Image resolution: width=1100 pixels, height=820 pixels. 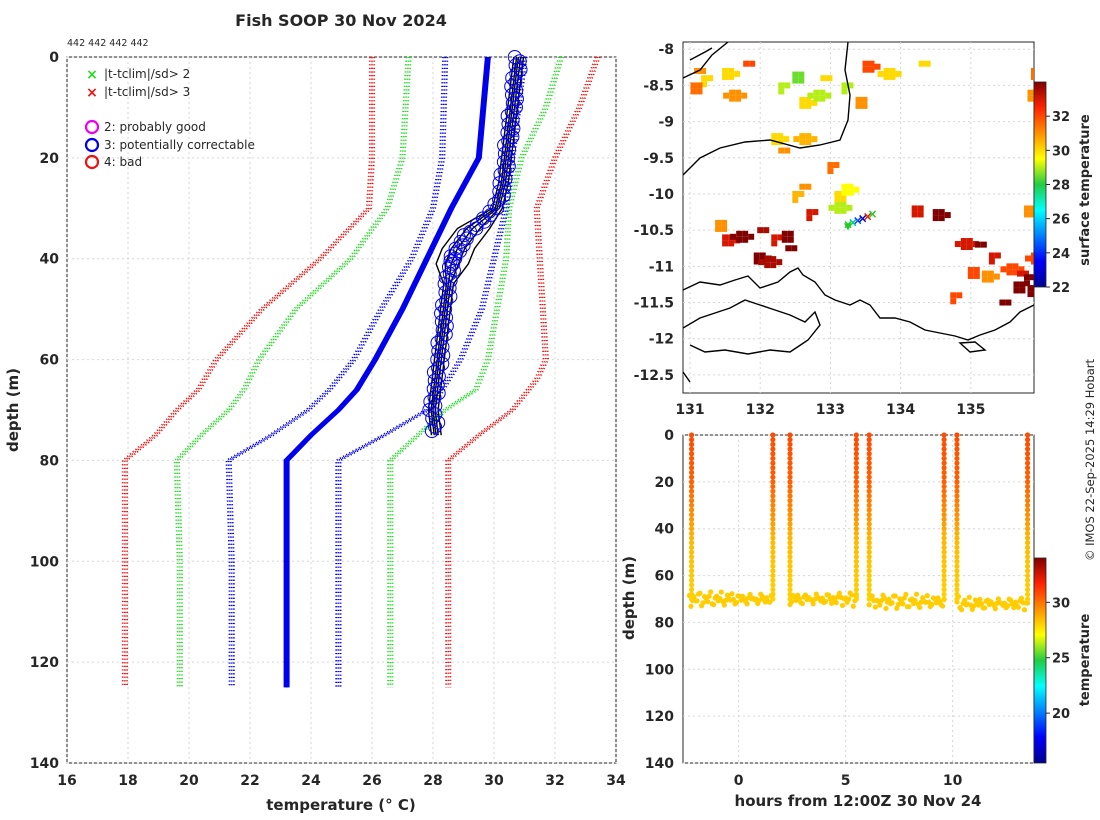 What do you see at coordinates (858, 522) in the screenshot?
I see `section-data` at bounding box center [858, 522].